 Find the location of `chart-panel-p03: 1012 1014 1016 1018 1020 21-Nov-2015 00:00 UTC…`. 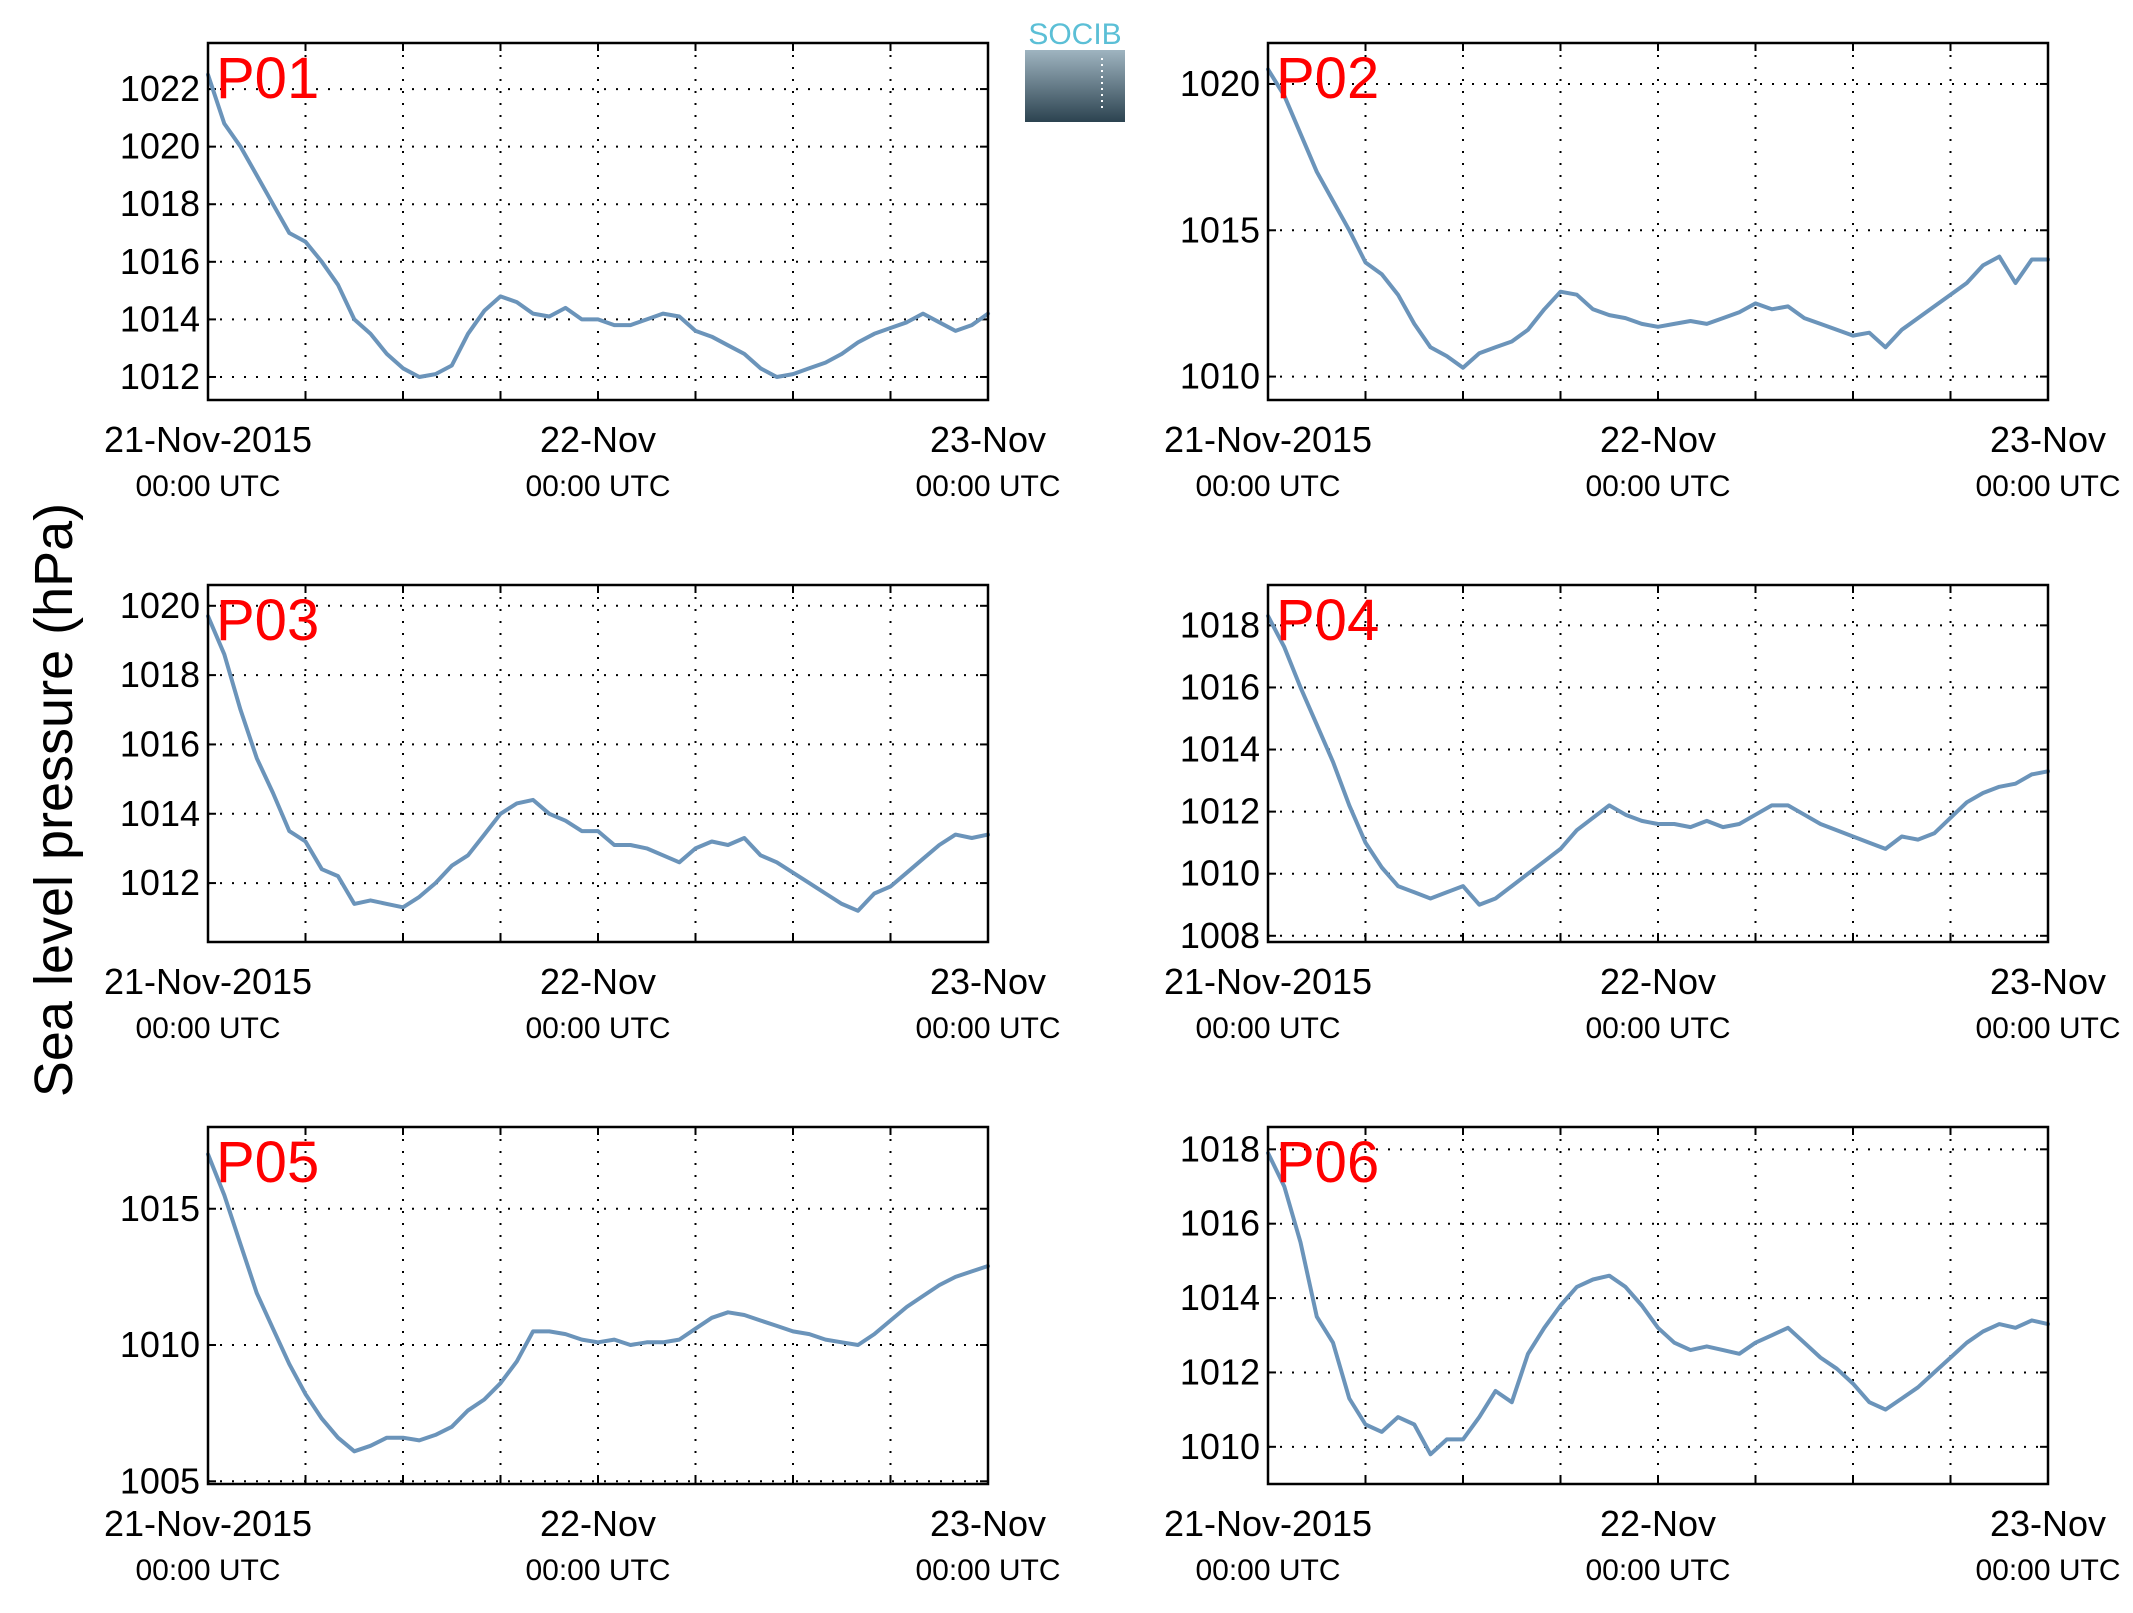

chart-panel-p03: 1012 1014 1016 1018 1020 21-Nov-2015 00:00 UTC… is located at coordinates (582, 814).